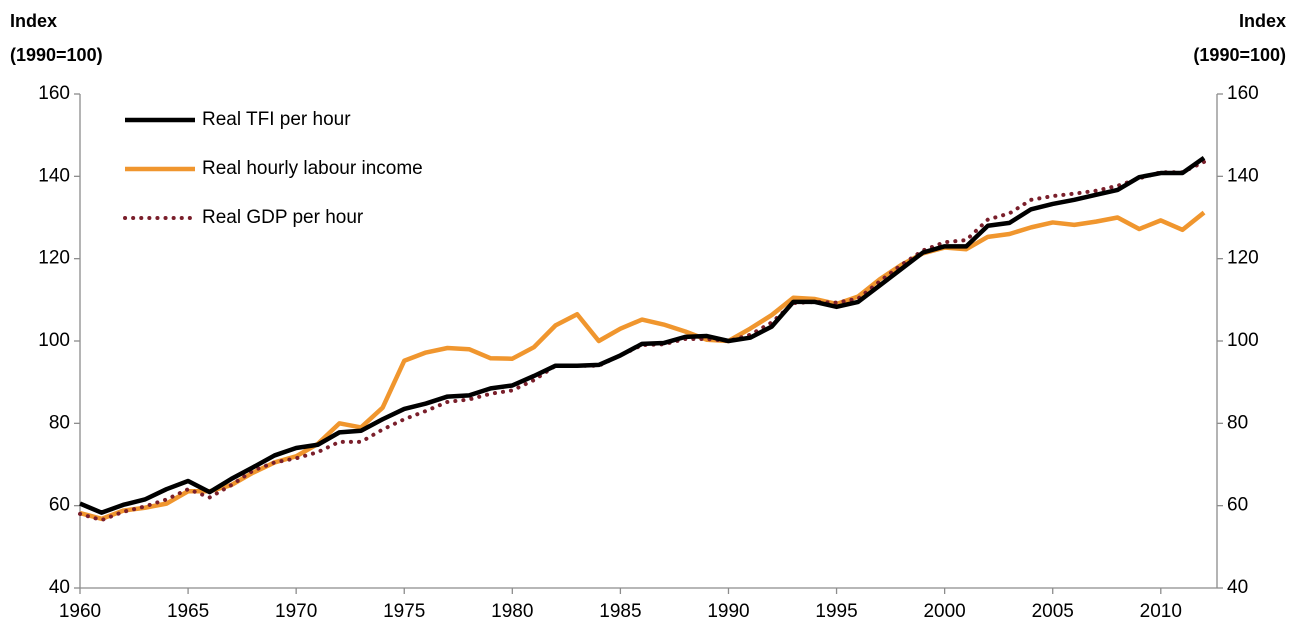 Image resolution: width=1296 pixels, height=638 pixels. Describe the element at coordinates (1243, 93) in the screenshot. I see `y2-tick-label: 160` at that location.